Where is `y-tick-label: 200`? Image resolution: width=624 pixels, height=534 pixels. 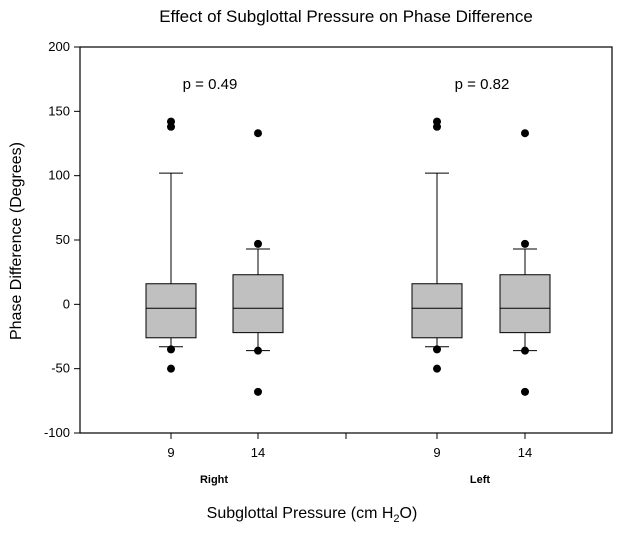 y-tick-label: 200 is located at coordinates (59, 46).